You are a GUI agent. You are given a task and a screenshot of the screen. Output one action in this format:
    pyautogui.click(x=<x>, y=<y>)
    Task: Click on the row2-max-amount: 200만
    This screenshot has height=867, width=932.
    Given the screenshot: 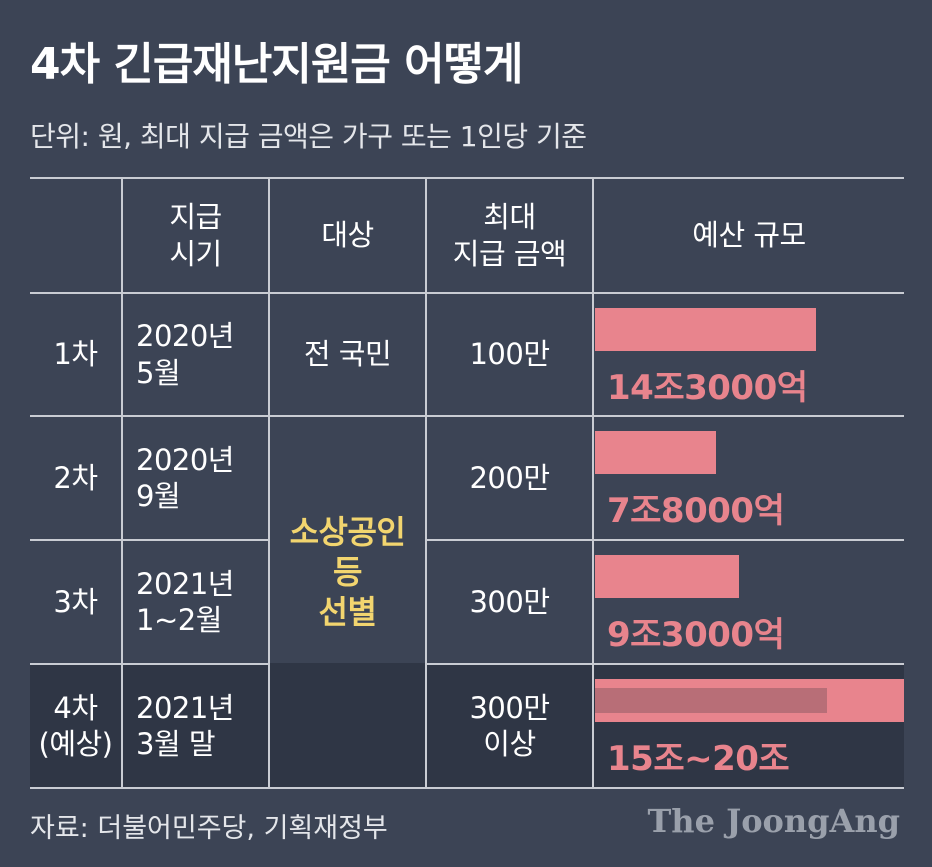 What is the action you would take?
    pyautogui.click(x=509, y=477)
    